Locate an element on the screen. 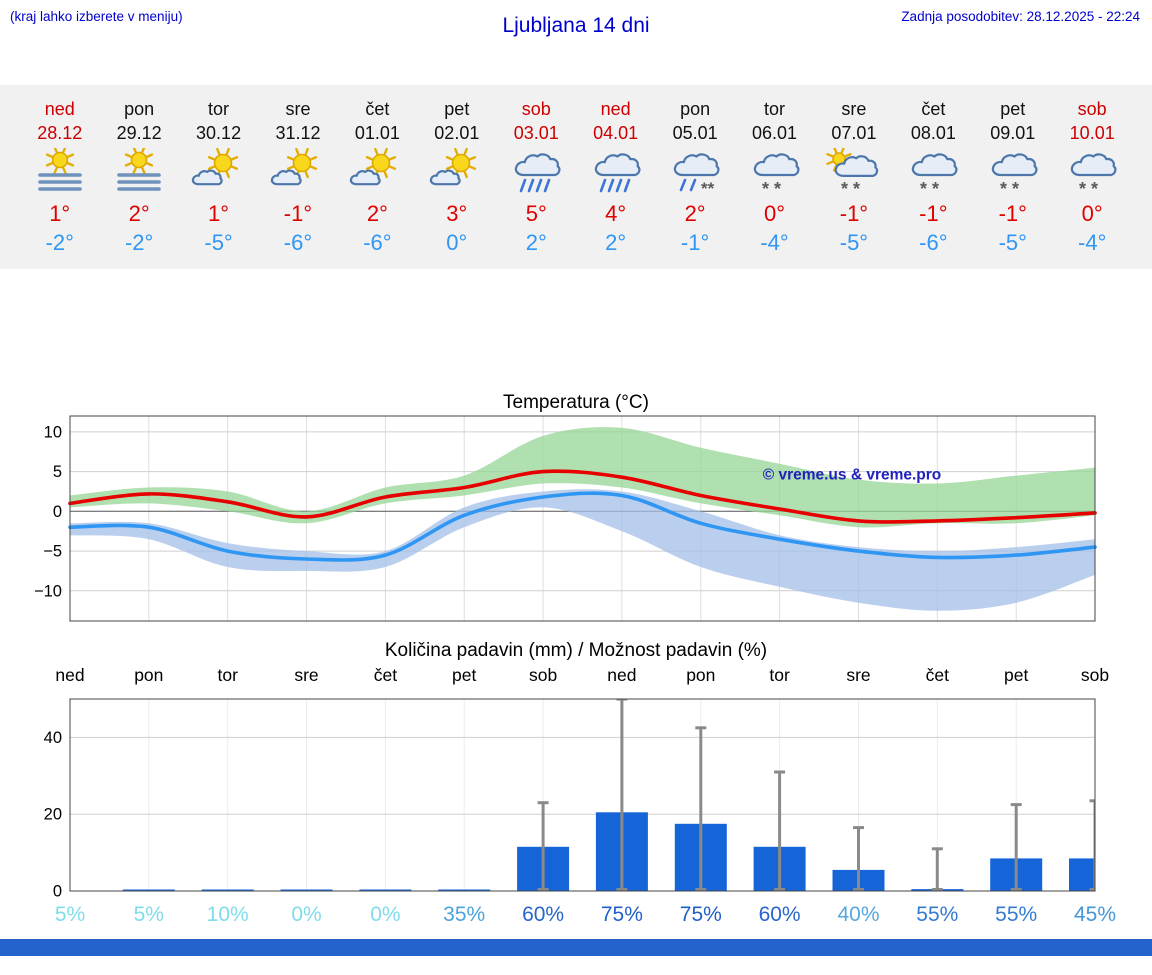 This screenshot has height=975, width=1152. day-date: 08.01 is located at coordinates (933, 133).